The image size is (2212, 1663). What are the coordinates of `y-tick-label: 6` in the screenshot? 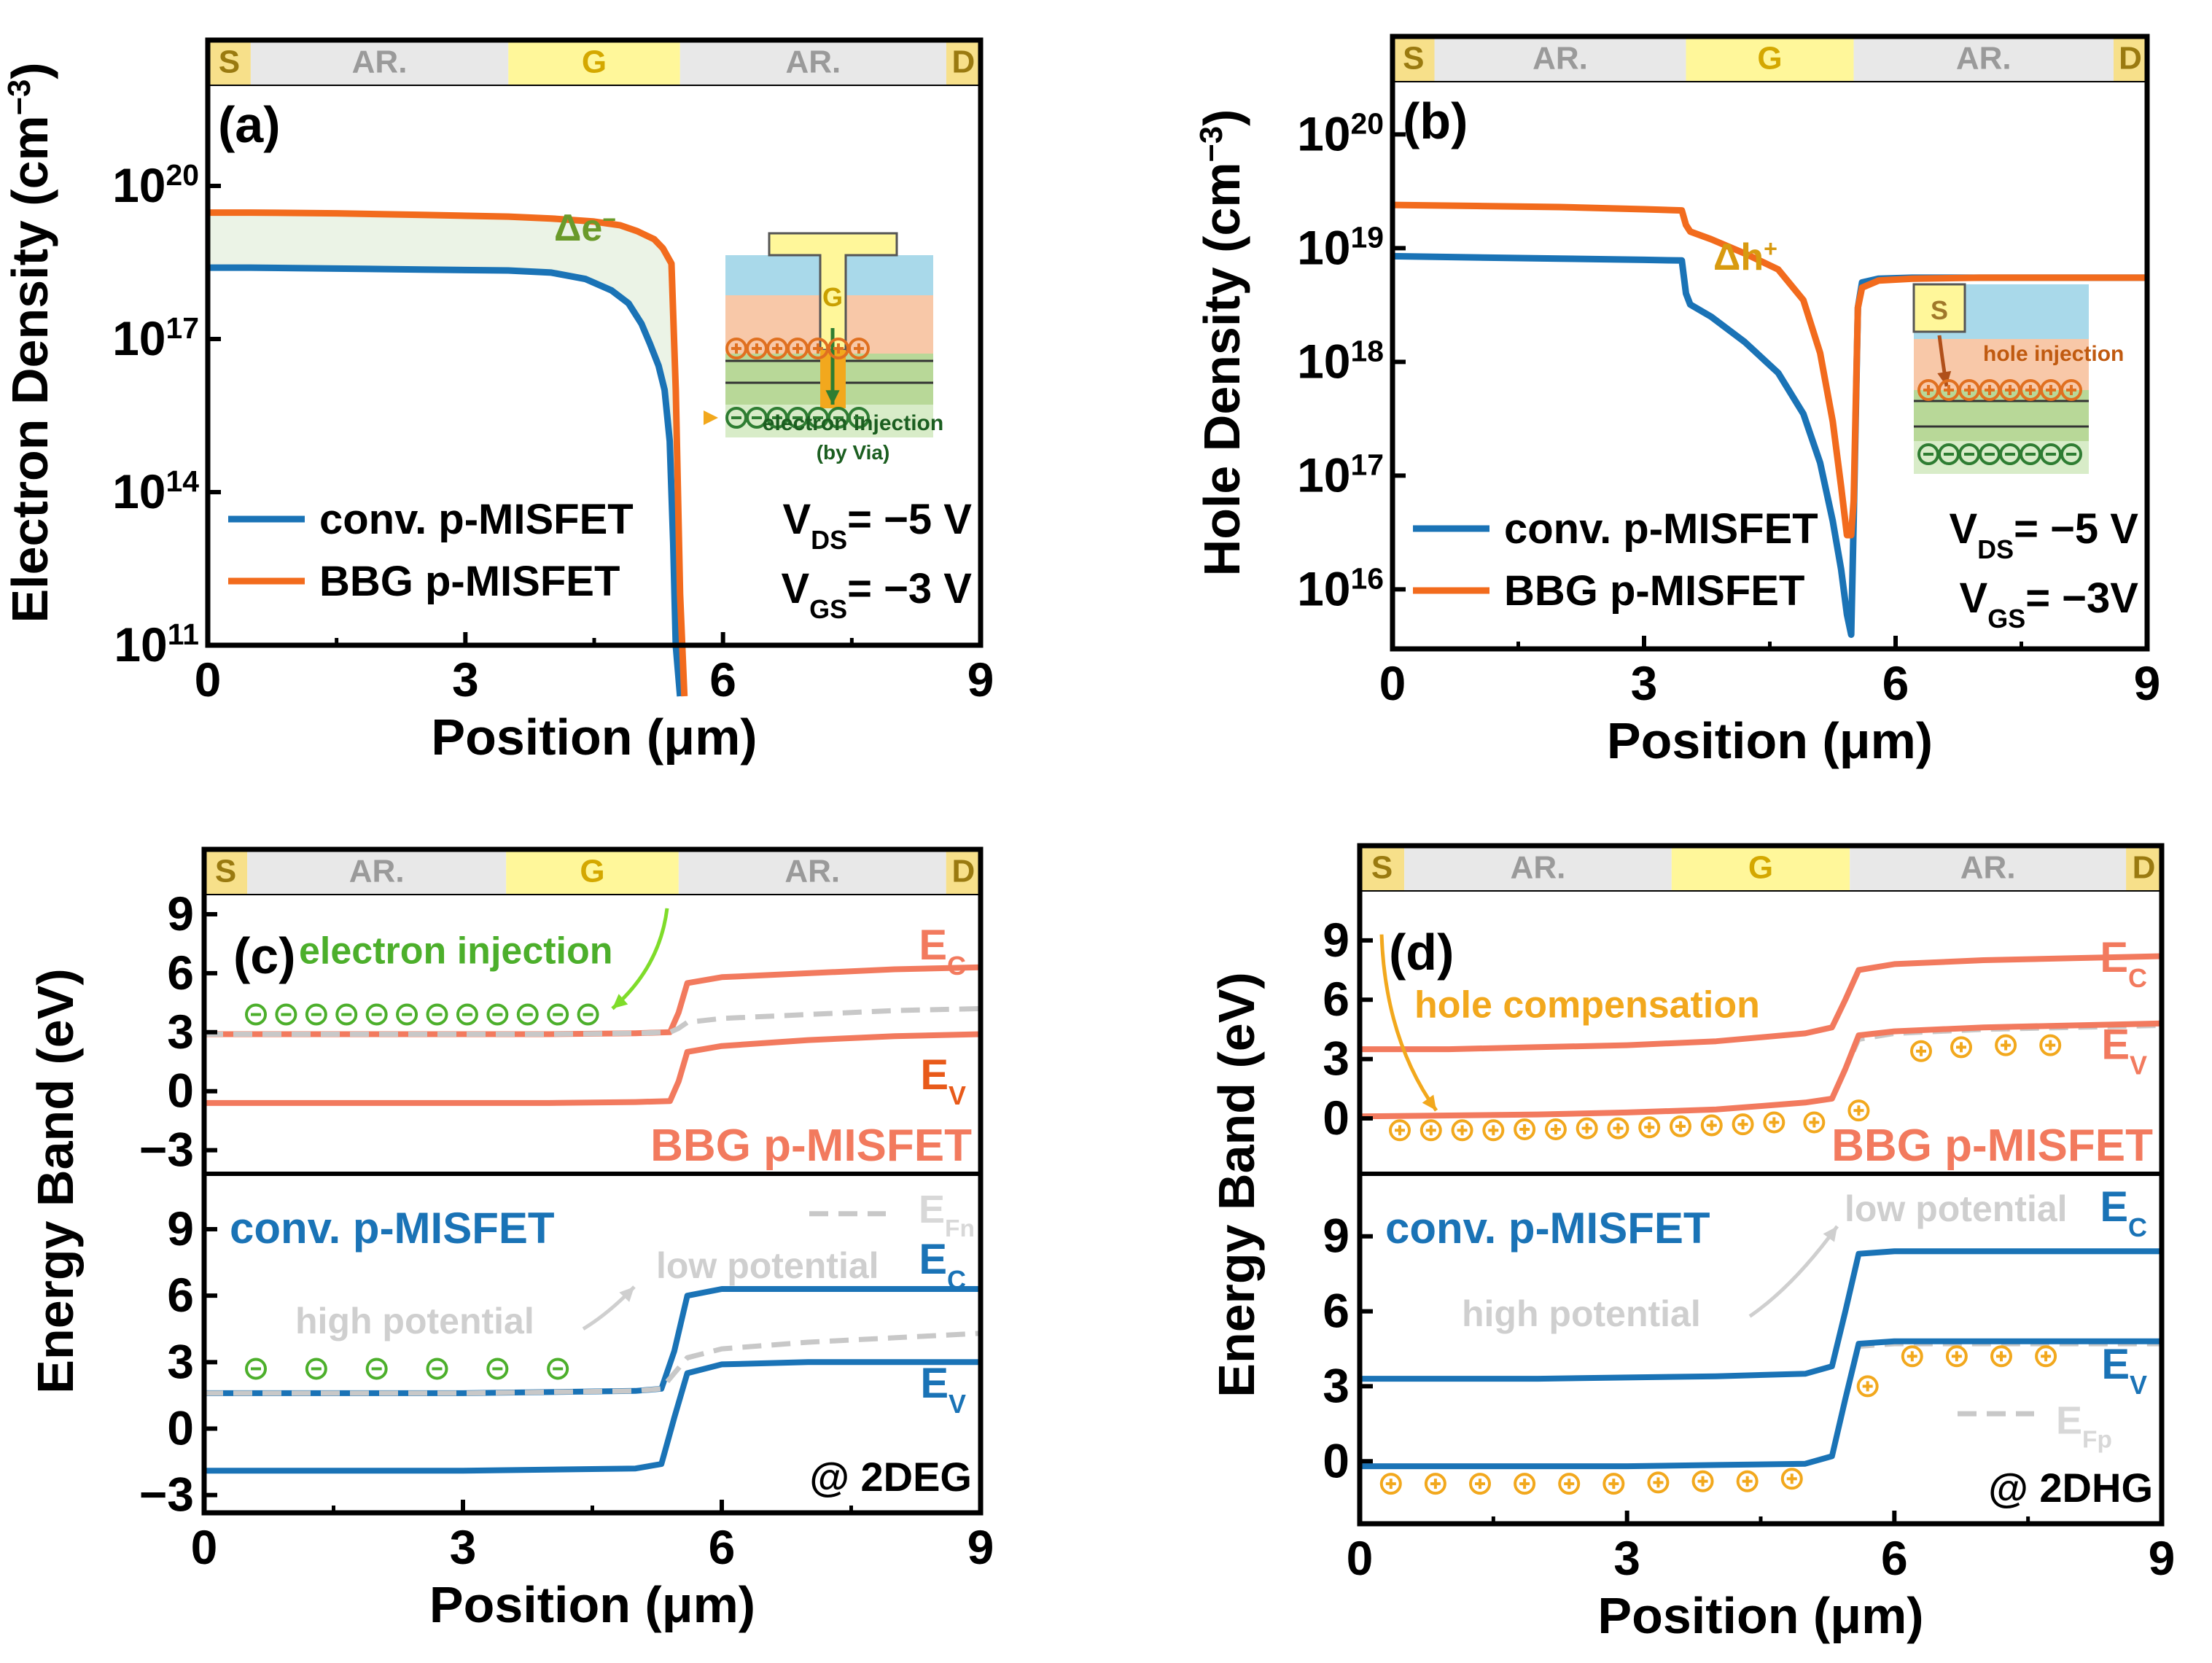 It's located at (180, 973).